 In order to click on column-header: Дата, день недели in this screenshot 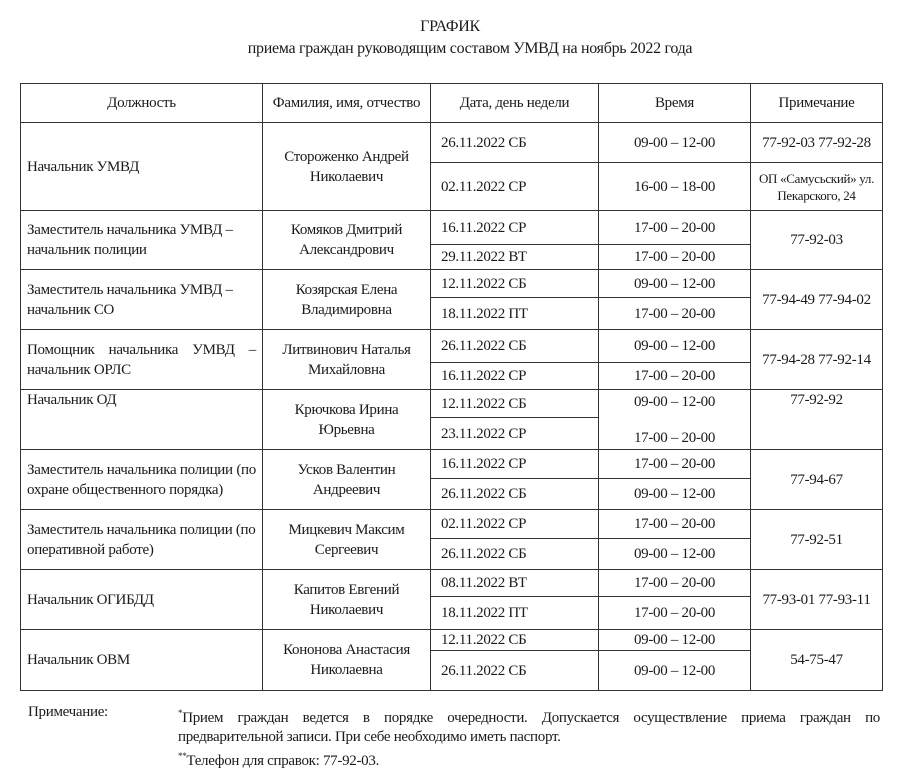, I will do `click(514, 103)`.